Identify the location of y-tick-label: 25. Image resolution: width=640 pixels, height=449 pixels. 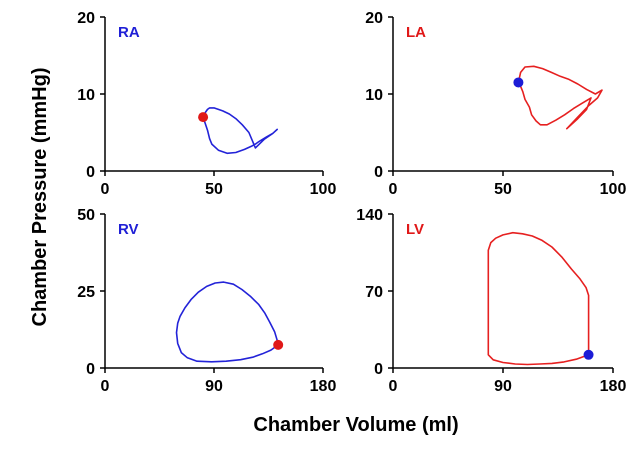
(86, 292).